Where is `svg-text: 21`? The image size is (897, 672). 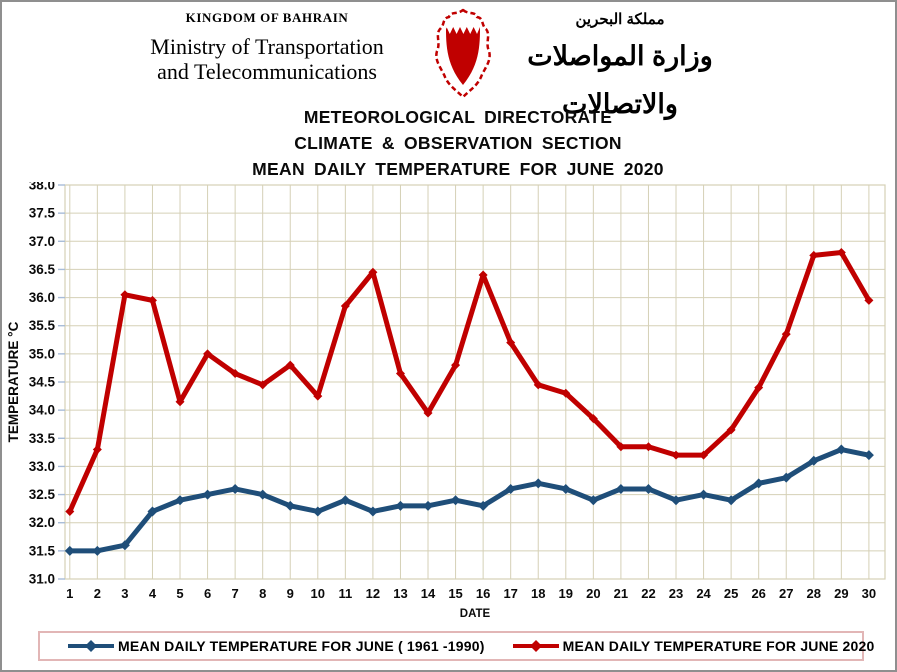 svg-text: 21 is located at coordinates (621, 593).